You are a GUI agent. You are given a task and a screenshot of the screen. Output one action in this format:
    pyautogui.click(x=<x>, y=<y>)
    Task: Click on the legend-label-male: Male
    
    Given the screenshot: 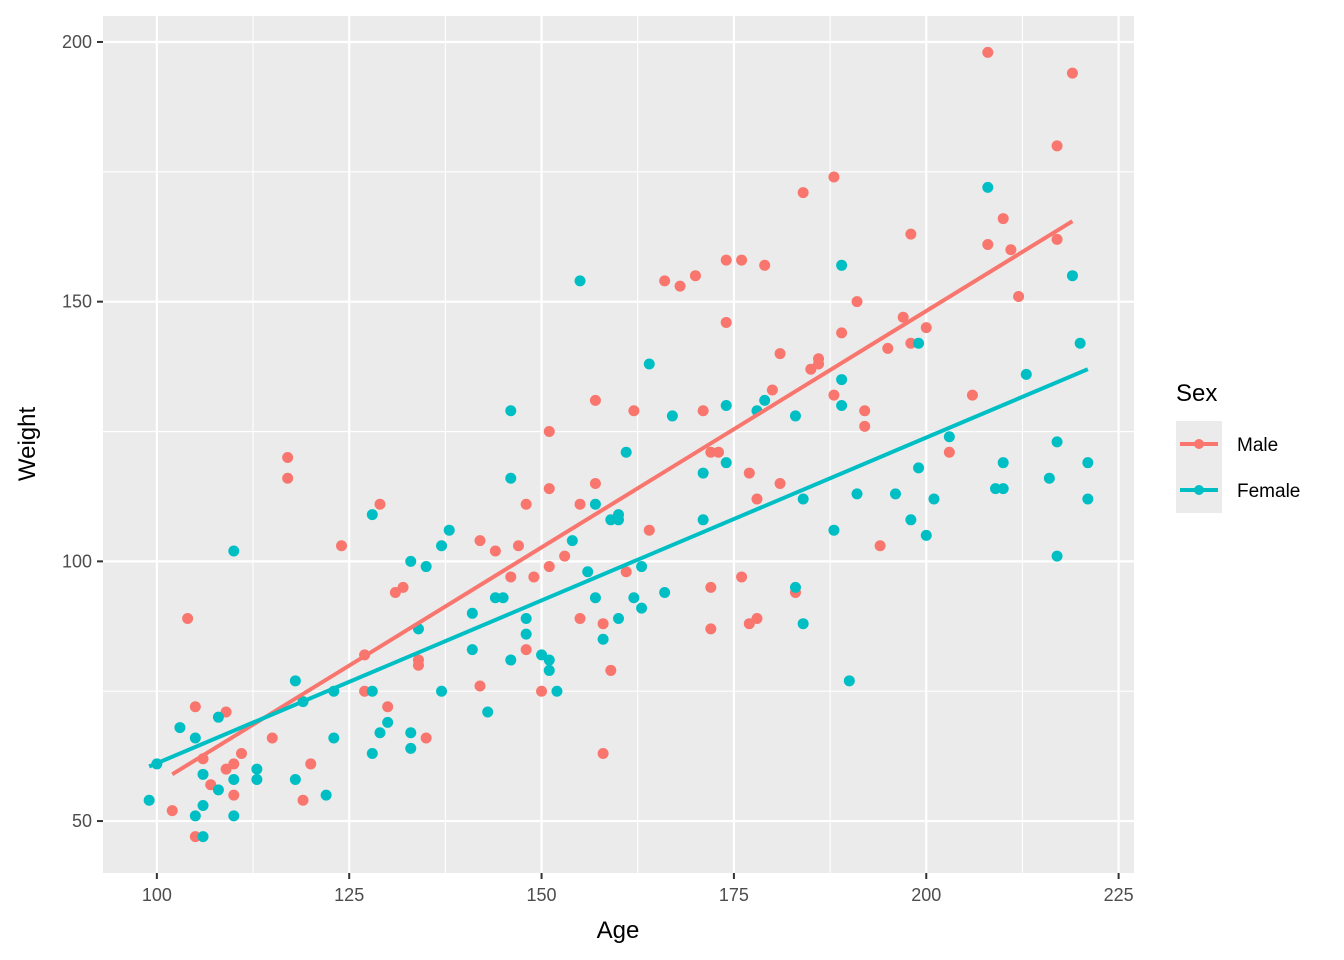 What is the action you would take?
    pyautogui.click(x=1257, y=445)
    